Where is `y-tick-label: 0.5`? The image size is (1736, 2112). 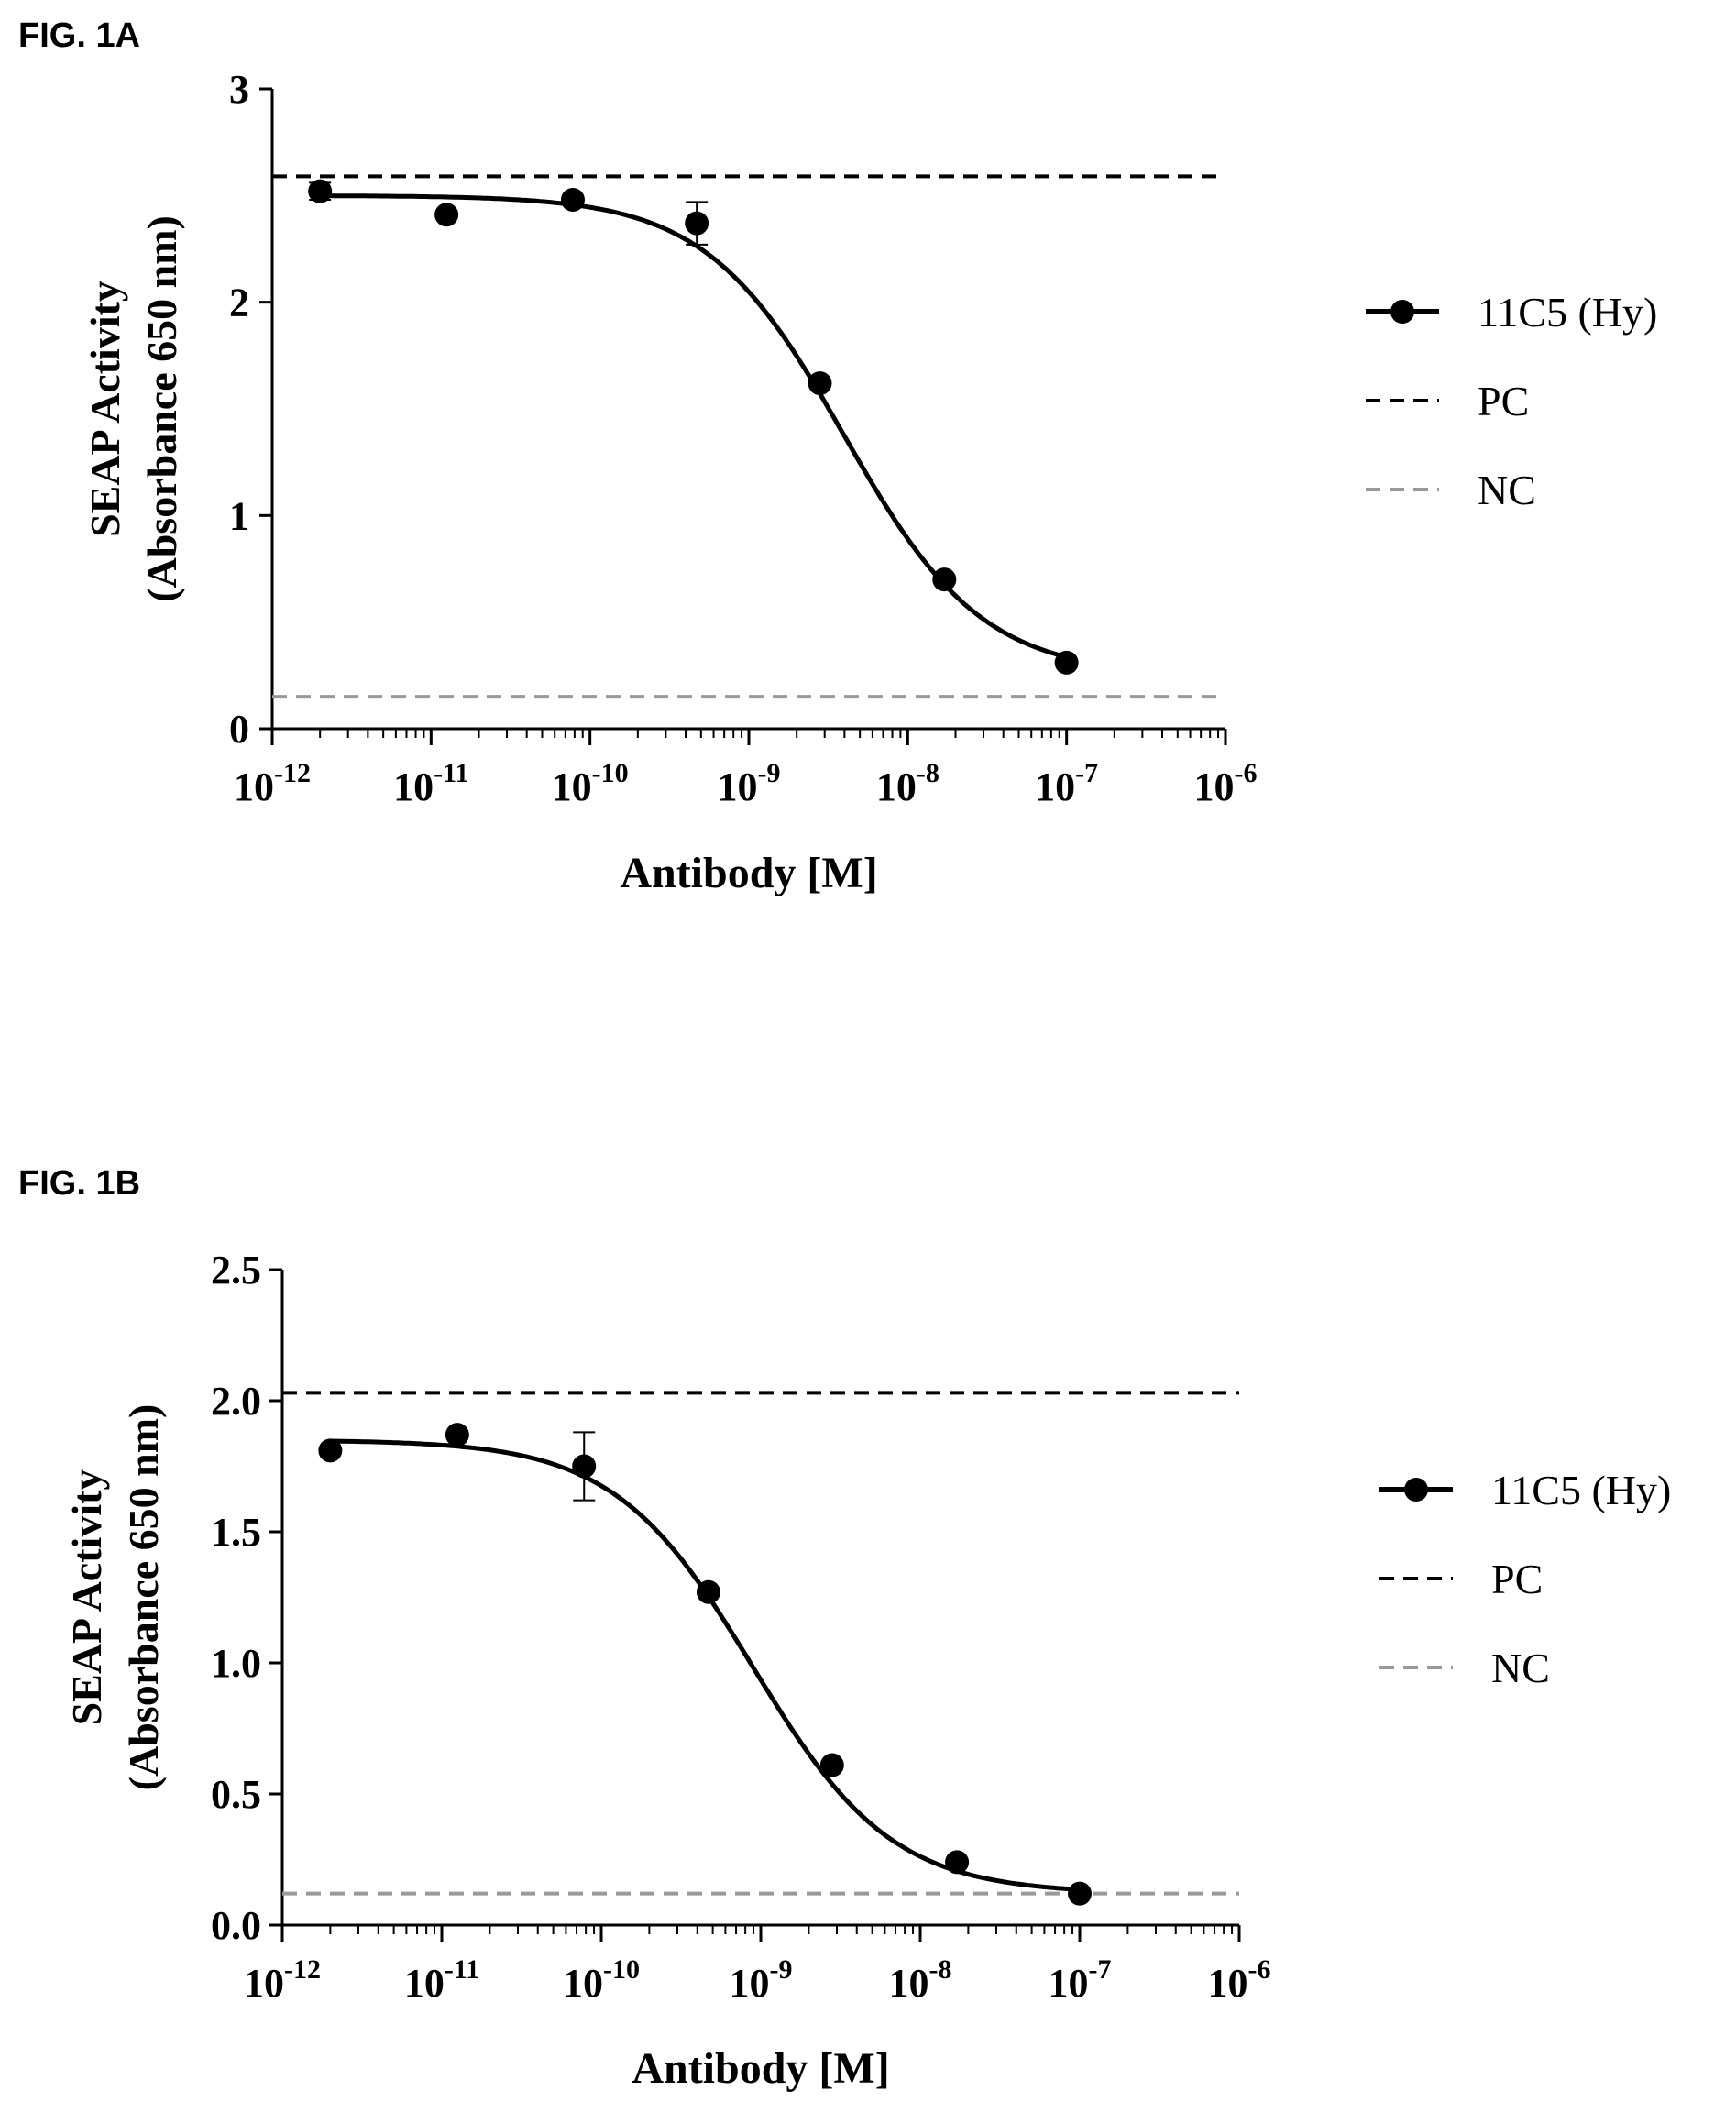 y-tick-label: 0.5 is located at coordinates (236, 1794).